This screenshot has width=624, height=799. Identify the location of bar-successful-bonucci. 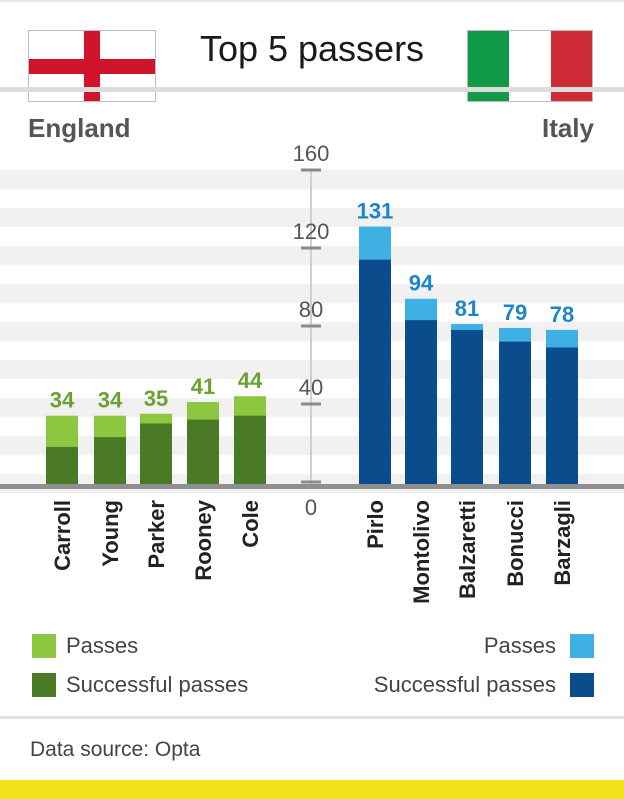
(515, 412).